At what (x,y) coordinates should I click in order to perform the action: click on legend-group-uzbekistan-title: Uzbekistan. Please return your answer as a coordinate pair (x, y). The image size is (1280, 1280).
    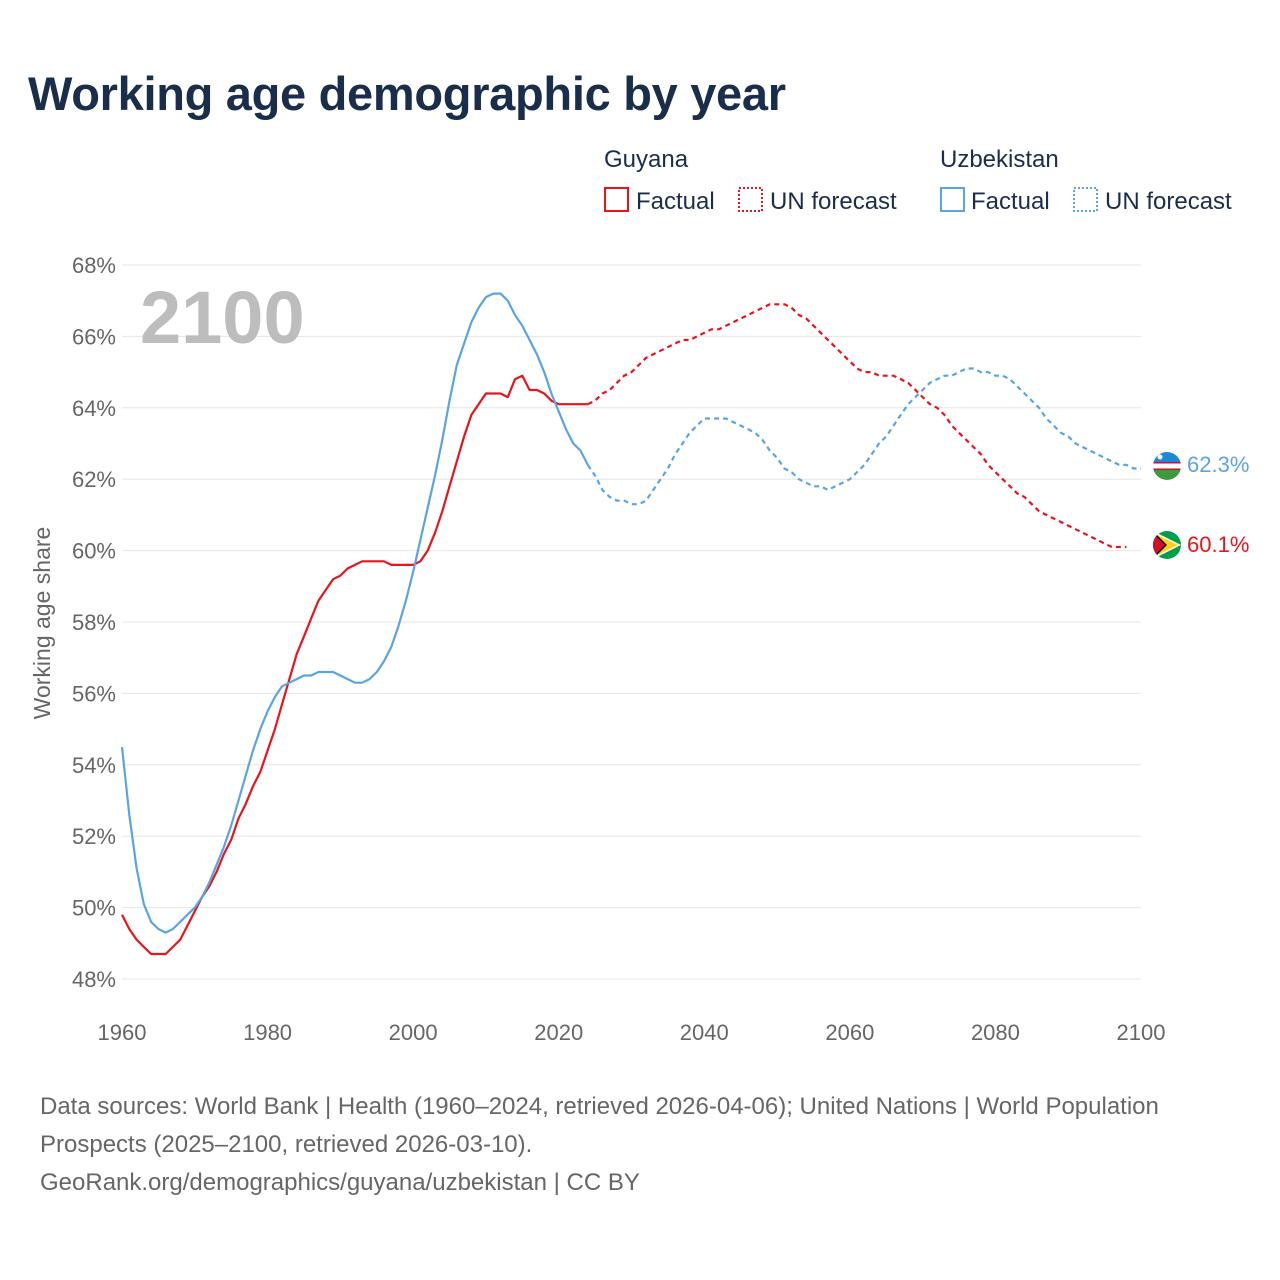
    Looking at the image, I should click on (999, 159).